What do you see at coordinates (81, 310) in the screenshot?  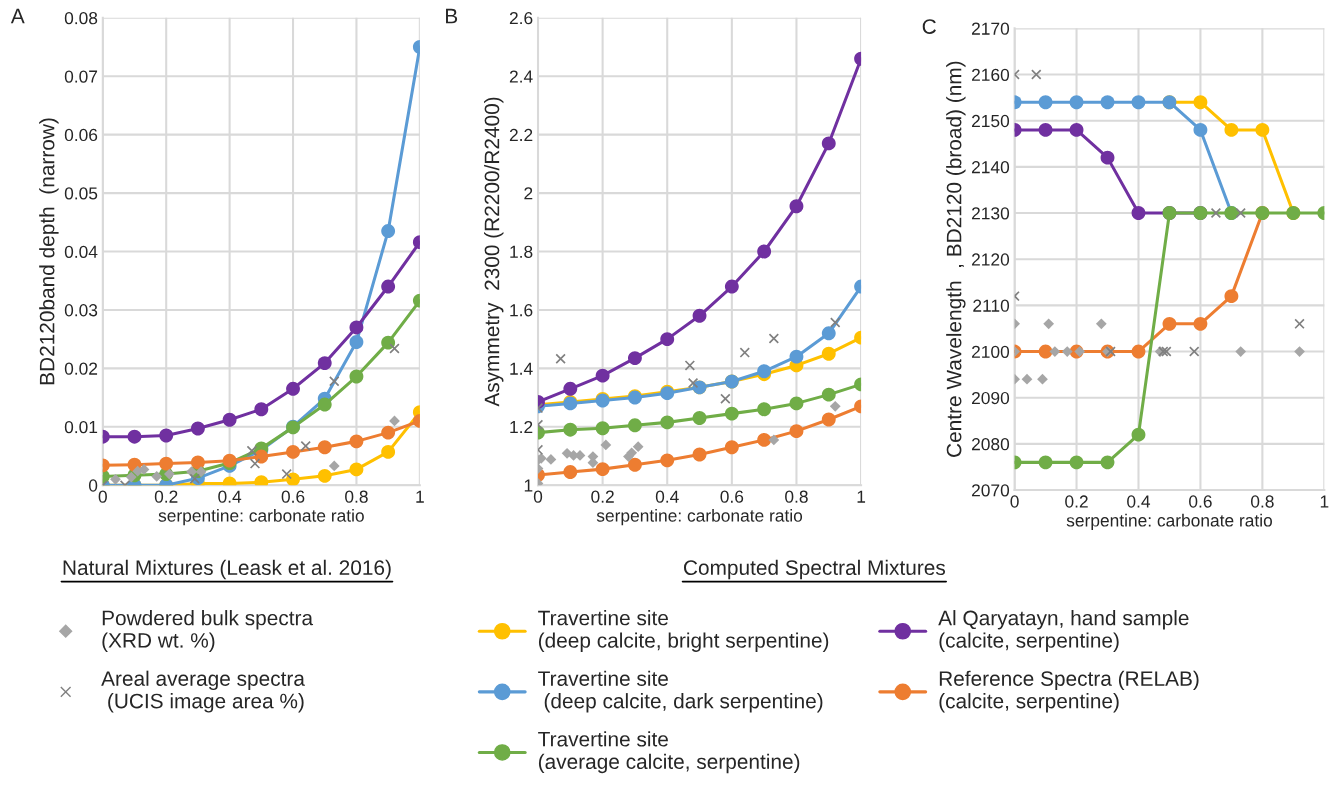 I see `y-tick-label: 0.03` at bounding box center [81, 310].